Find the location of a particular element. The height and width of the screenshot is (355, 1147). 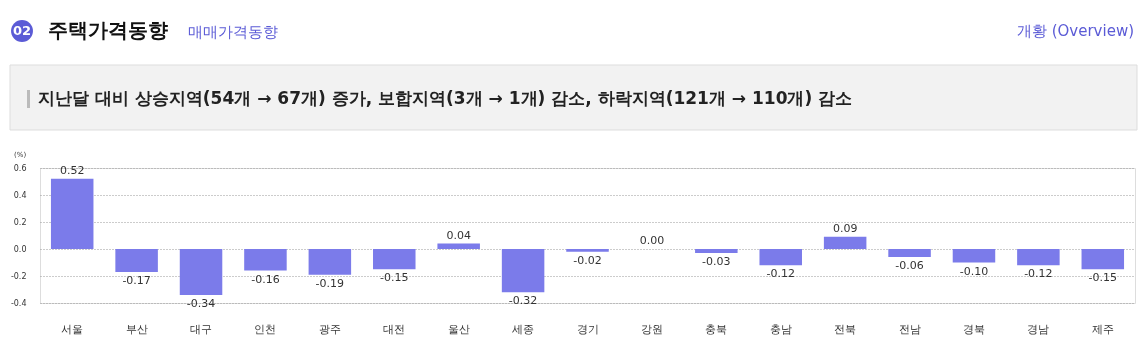

x-tick-label: 전남 is located at coordinates (909, 329).